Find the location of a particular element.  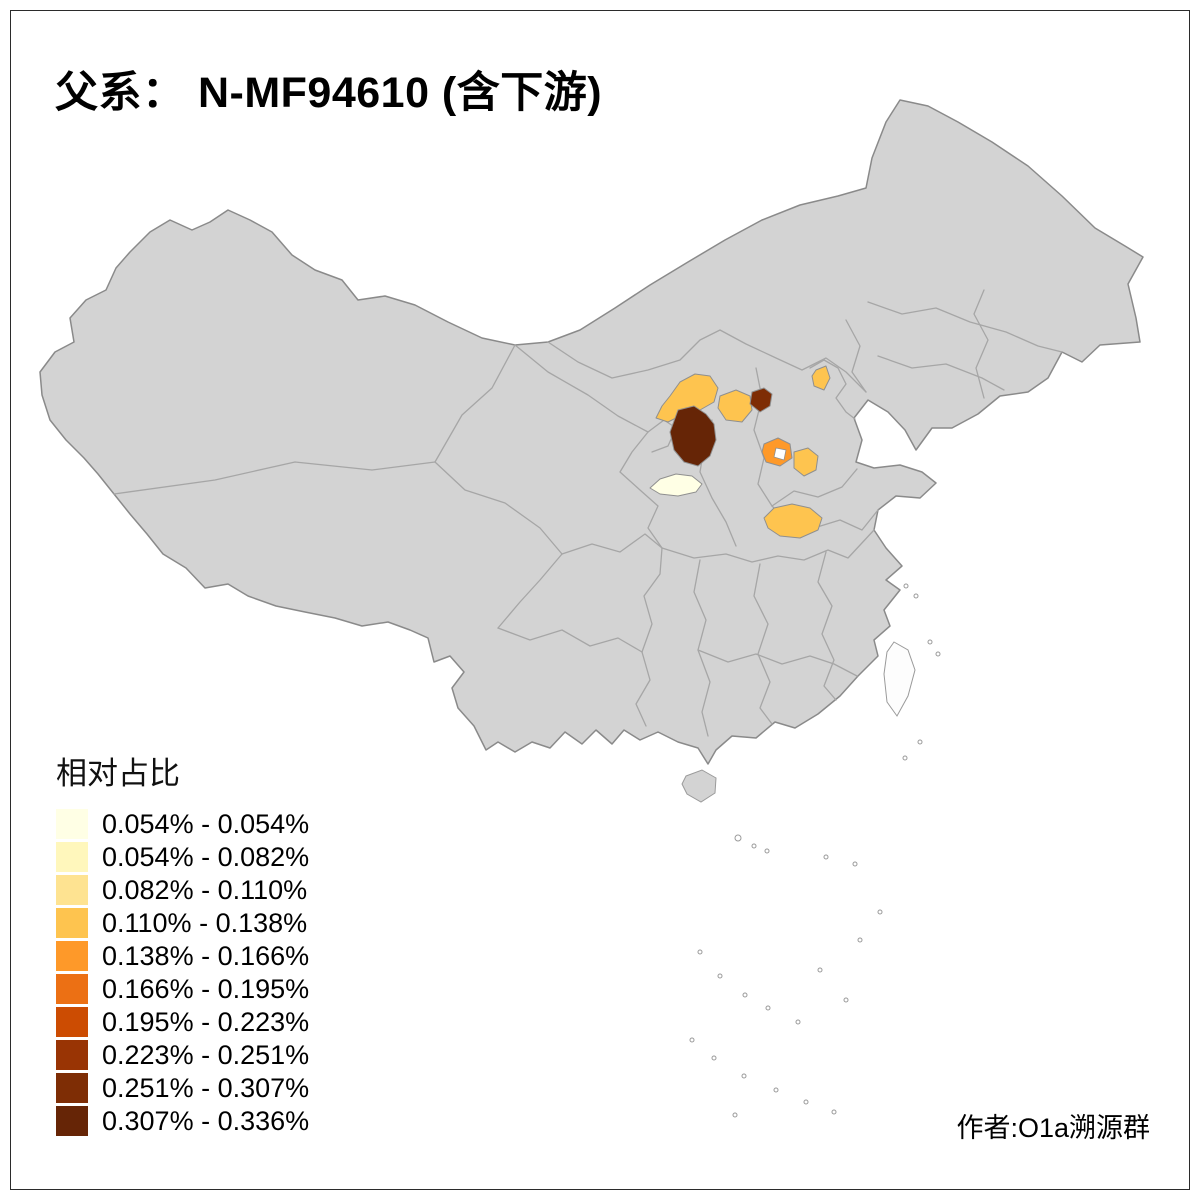

legend-label: 0.307% - 0.336% is located at coordinates (206, 1120).